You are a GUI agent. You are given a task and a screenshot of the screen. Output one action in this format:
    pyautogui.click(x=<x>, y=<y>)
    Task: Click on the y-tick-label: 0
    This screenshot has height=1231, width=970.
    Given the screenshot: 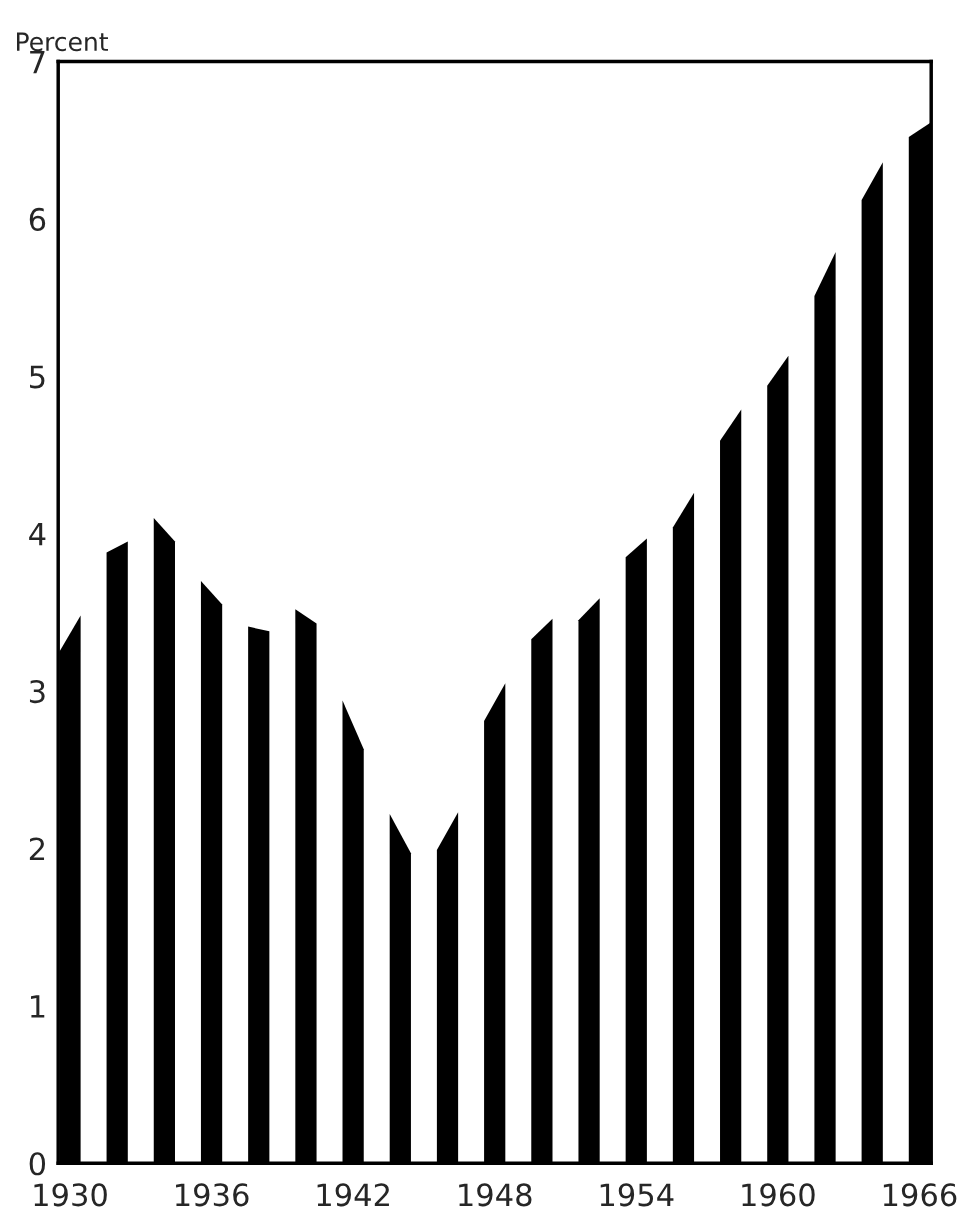 What is the action you would take?
    pyautogui.click(x=37, y=1164)
    